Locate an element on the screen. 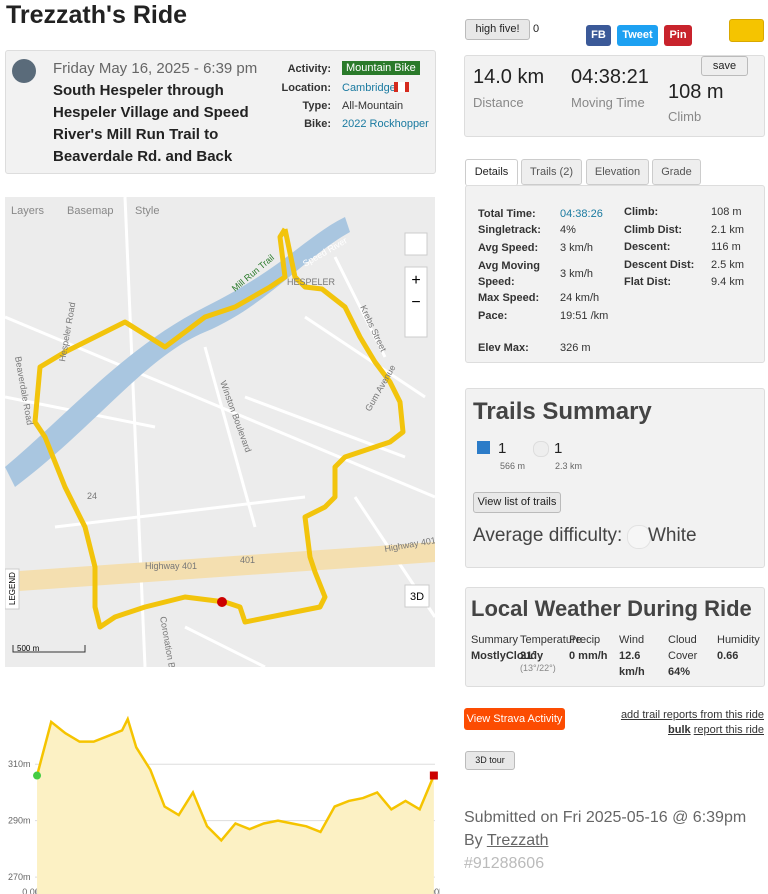  end-marker is located at coordinates (433, 775).